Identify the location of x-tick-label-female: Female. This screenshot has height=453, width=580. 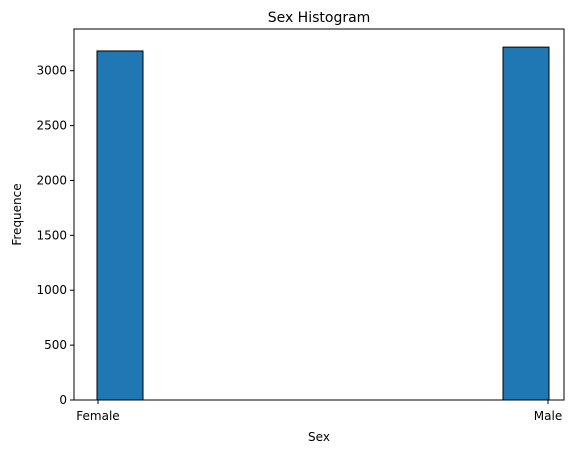
(97, 416).